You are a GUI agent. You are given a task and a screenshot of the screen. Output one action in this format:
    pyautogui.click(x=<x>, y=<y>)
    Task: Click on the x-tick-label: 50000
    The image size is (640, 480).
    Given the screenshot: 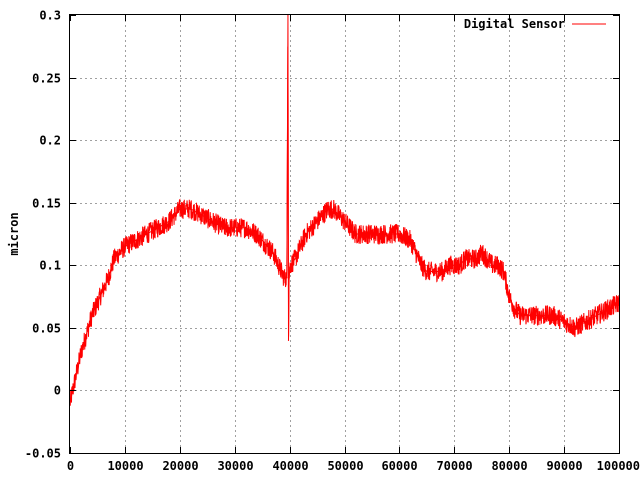 What is the action you would take?
    pyautogui.click(x=345, y=466)
    